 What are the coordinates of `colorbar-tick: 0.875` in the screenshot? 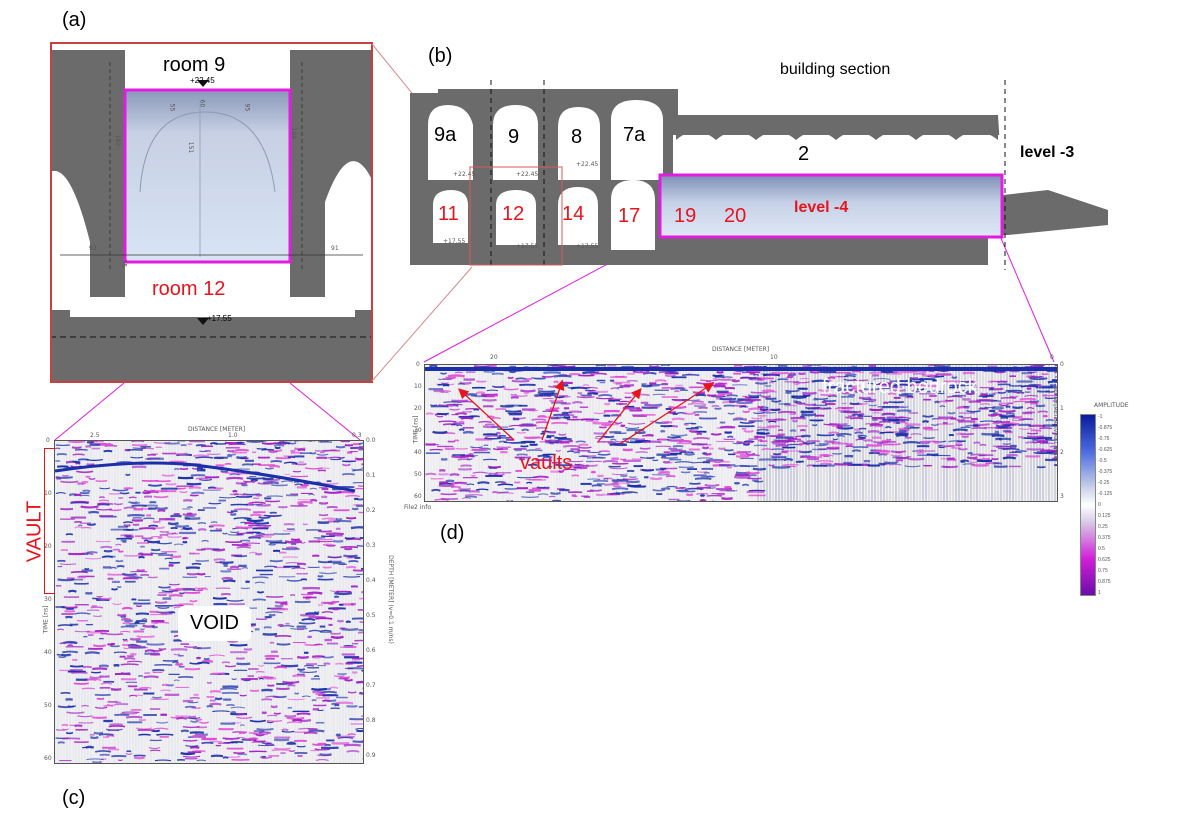 It's located at (1104, 582).